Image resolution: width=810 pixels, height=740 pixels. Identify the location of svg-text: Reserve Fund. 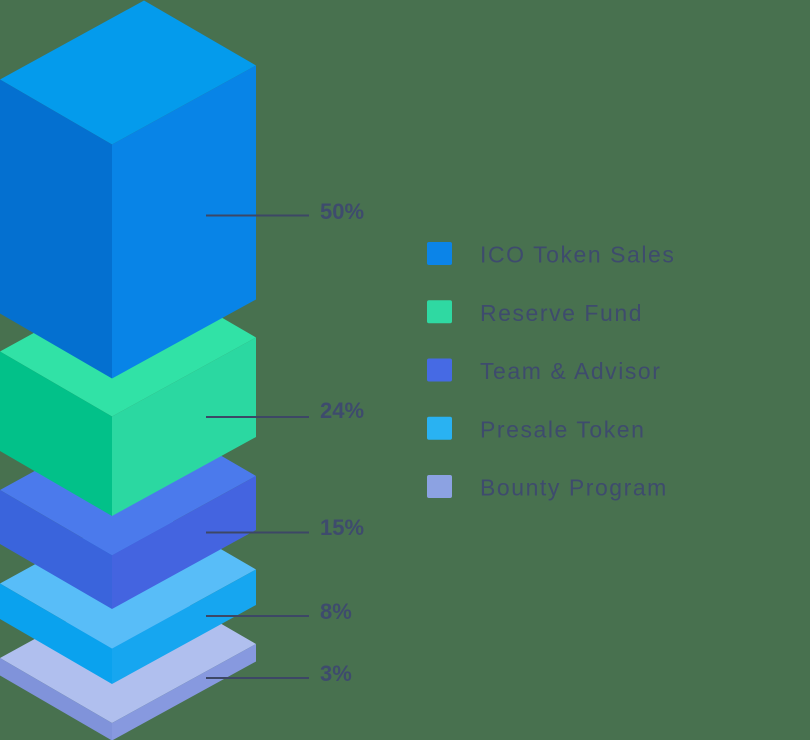
(561, 313).